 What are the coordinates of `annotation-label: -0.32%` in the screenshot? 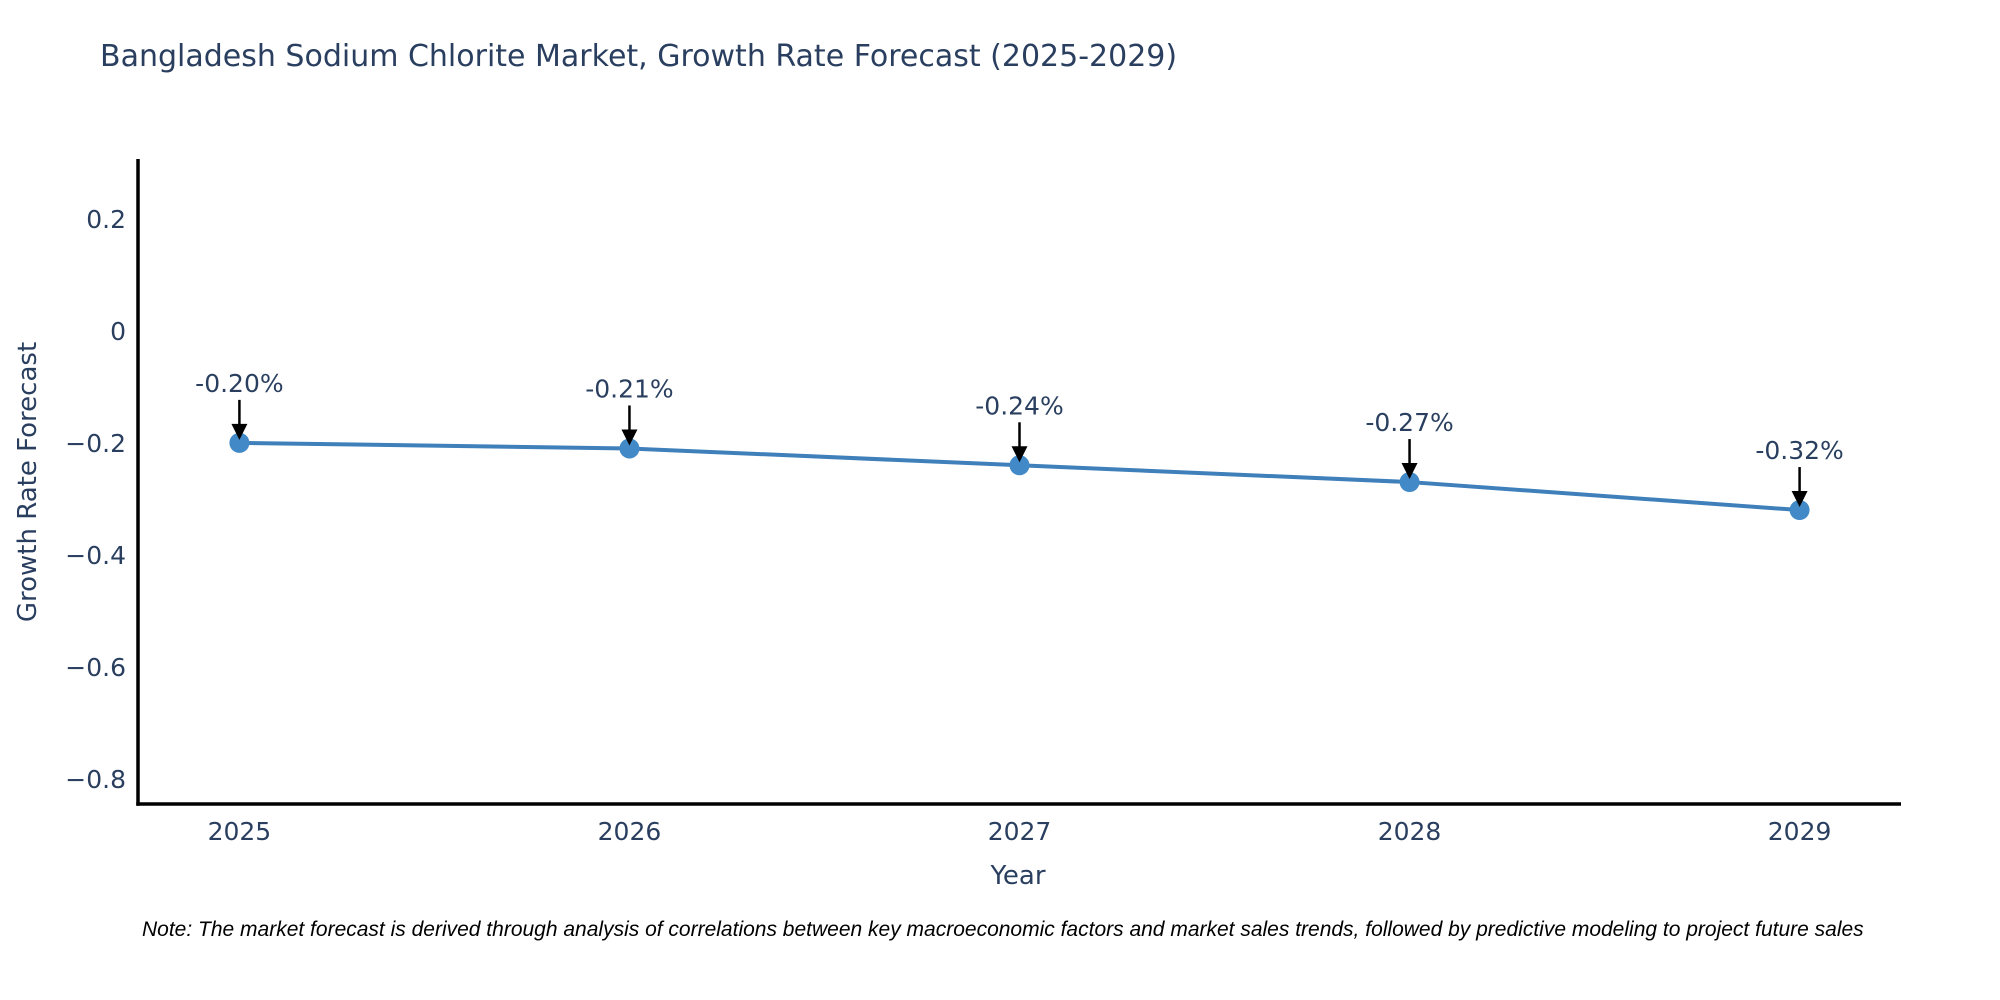 It's located at (1799, 450).